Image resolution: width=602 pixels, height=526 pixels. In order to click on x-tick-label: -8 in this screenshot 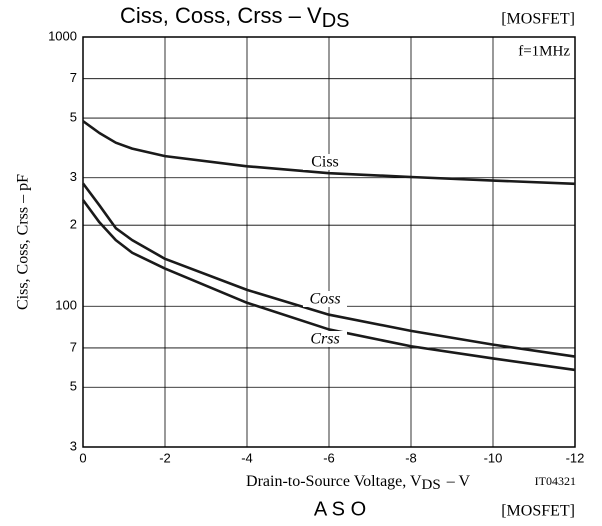, I will do `click(411, 457)`.